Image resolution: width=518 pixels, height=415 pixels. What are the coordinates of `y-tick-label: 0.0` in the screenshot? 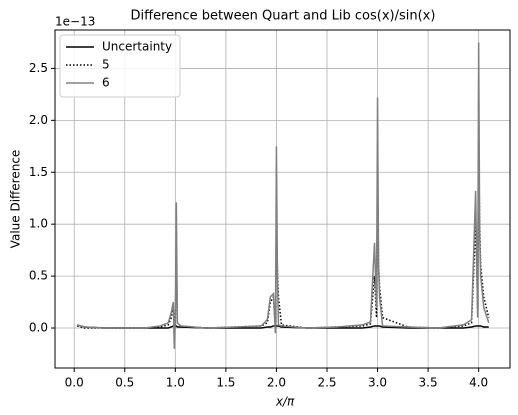 It's located at (38, 328).